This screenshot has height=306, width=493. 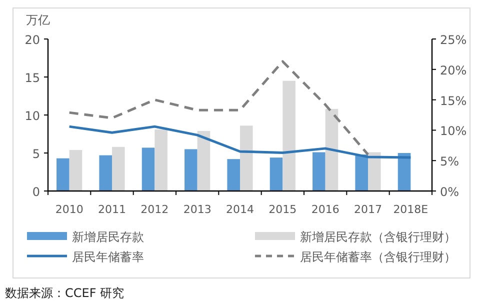 What do you see at coordinates (64, 293) in the screenshot?
I see `source-note: 数据来源：CCEF 研究` at bounding box center [64, 293].